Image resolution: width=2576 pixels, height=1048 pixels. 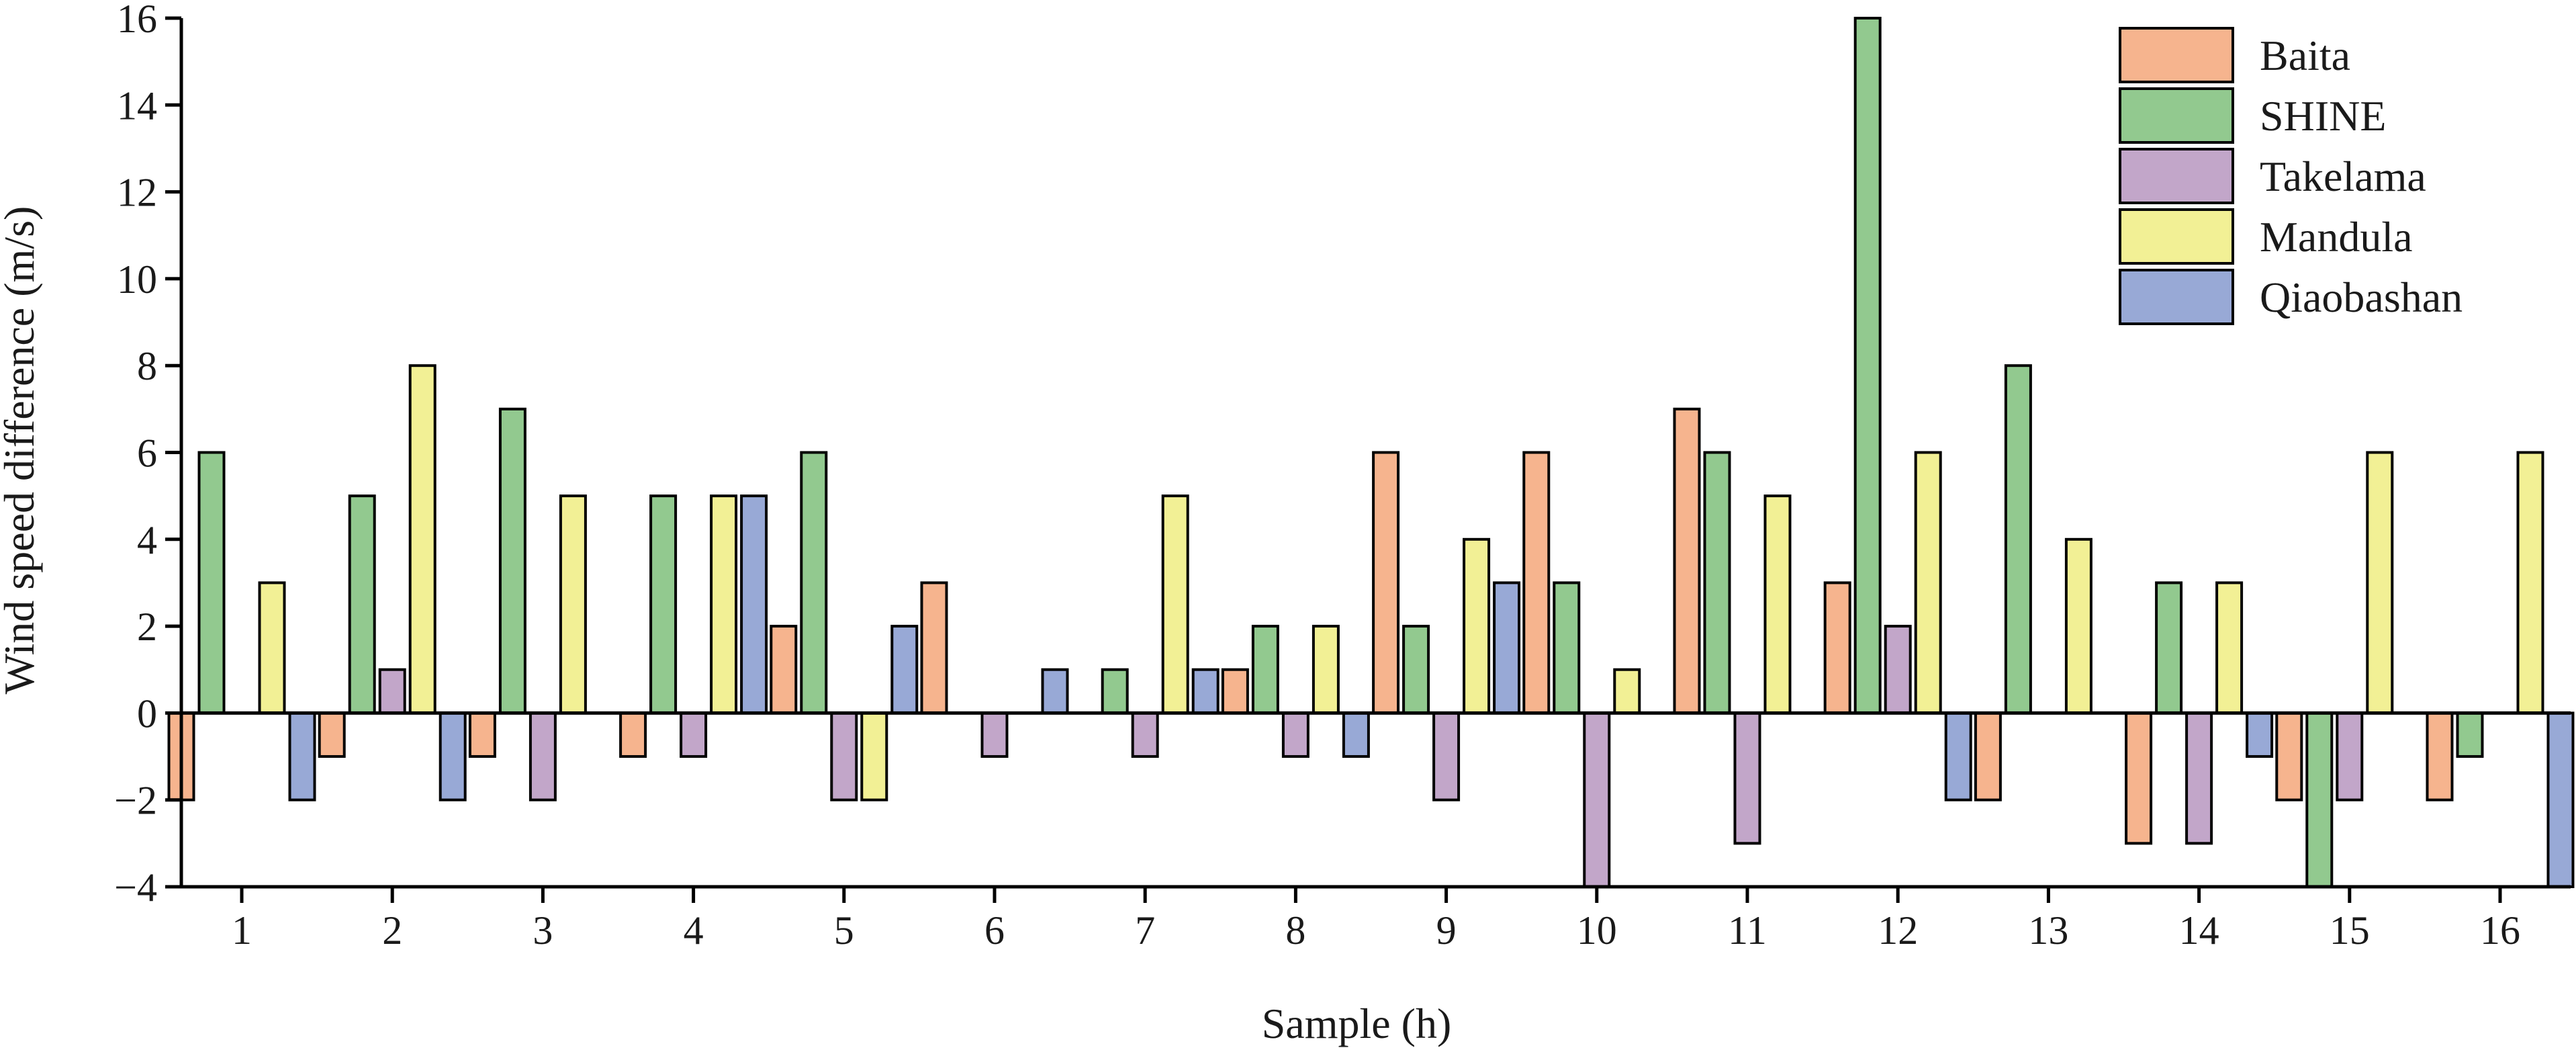 I want to click on x-tick-label: 6, so click(x=994, y=930).